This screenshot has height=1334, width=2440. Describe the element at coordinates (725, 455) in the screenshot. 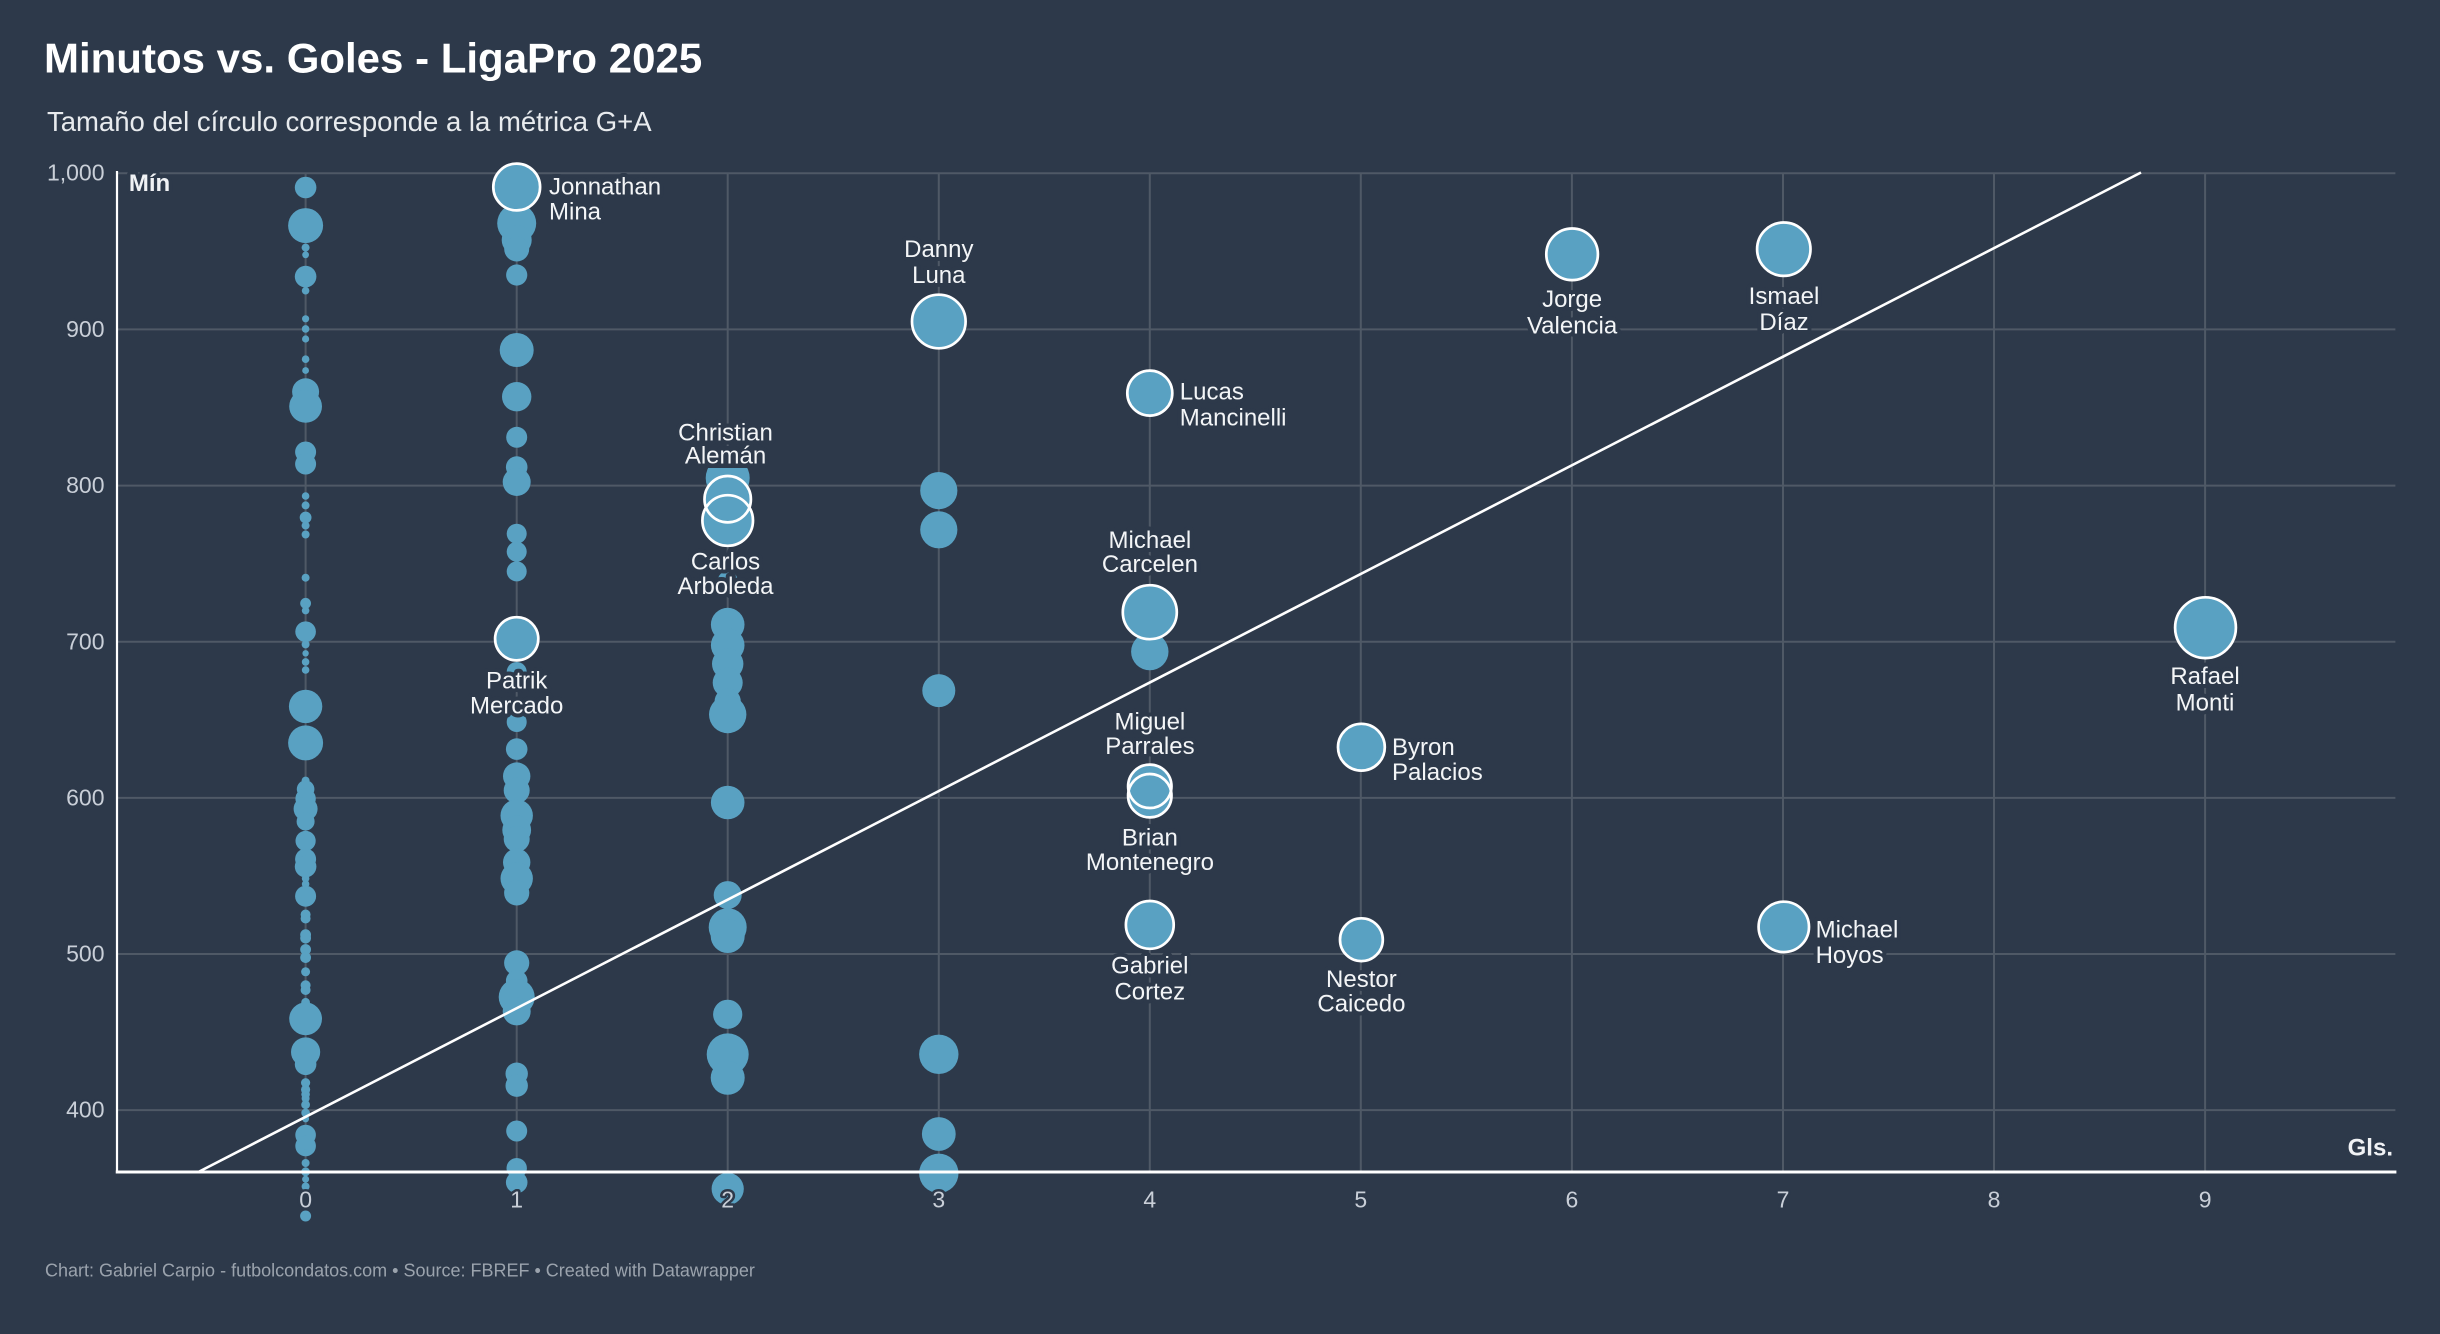

I see `svg-text: Alemán` at that location.